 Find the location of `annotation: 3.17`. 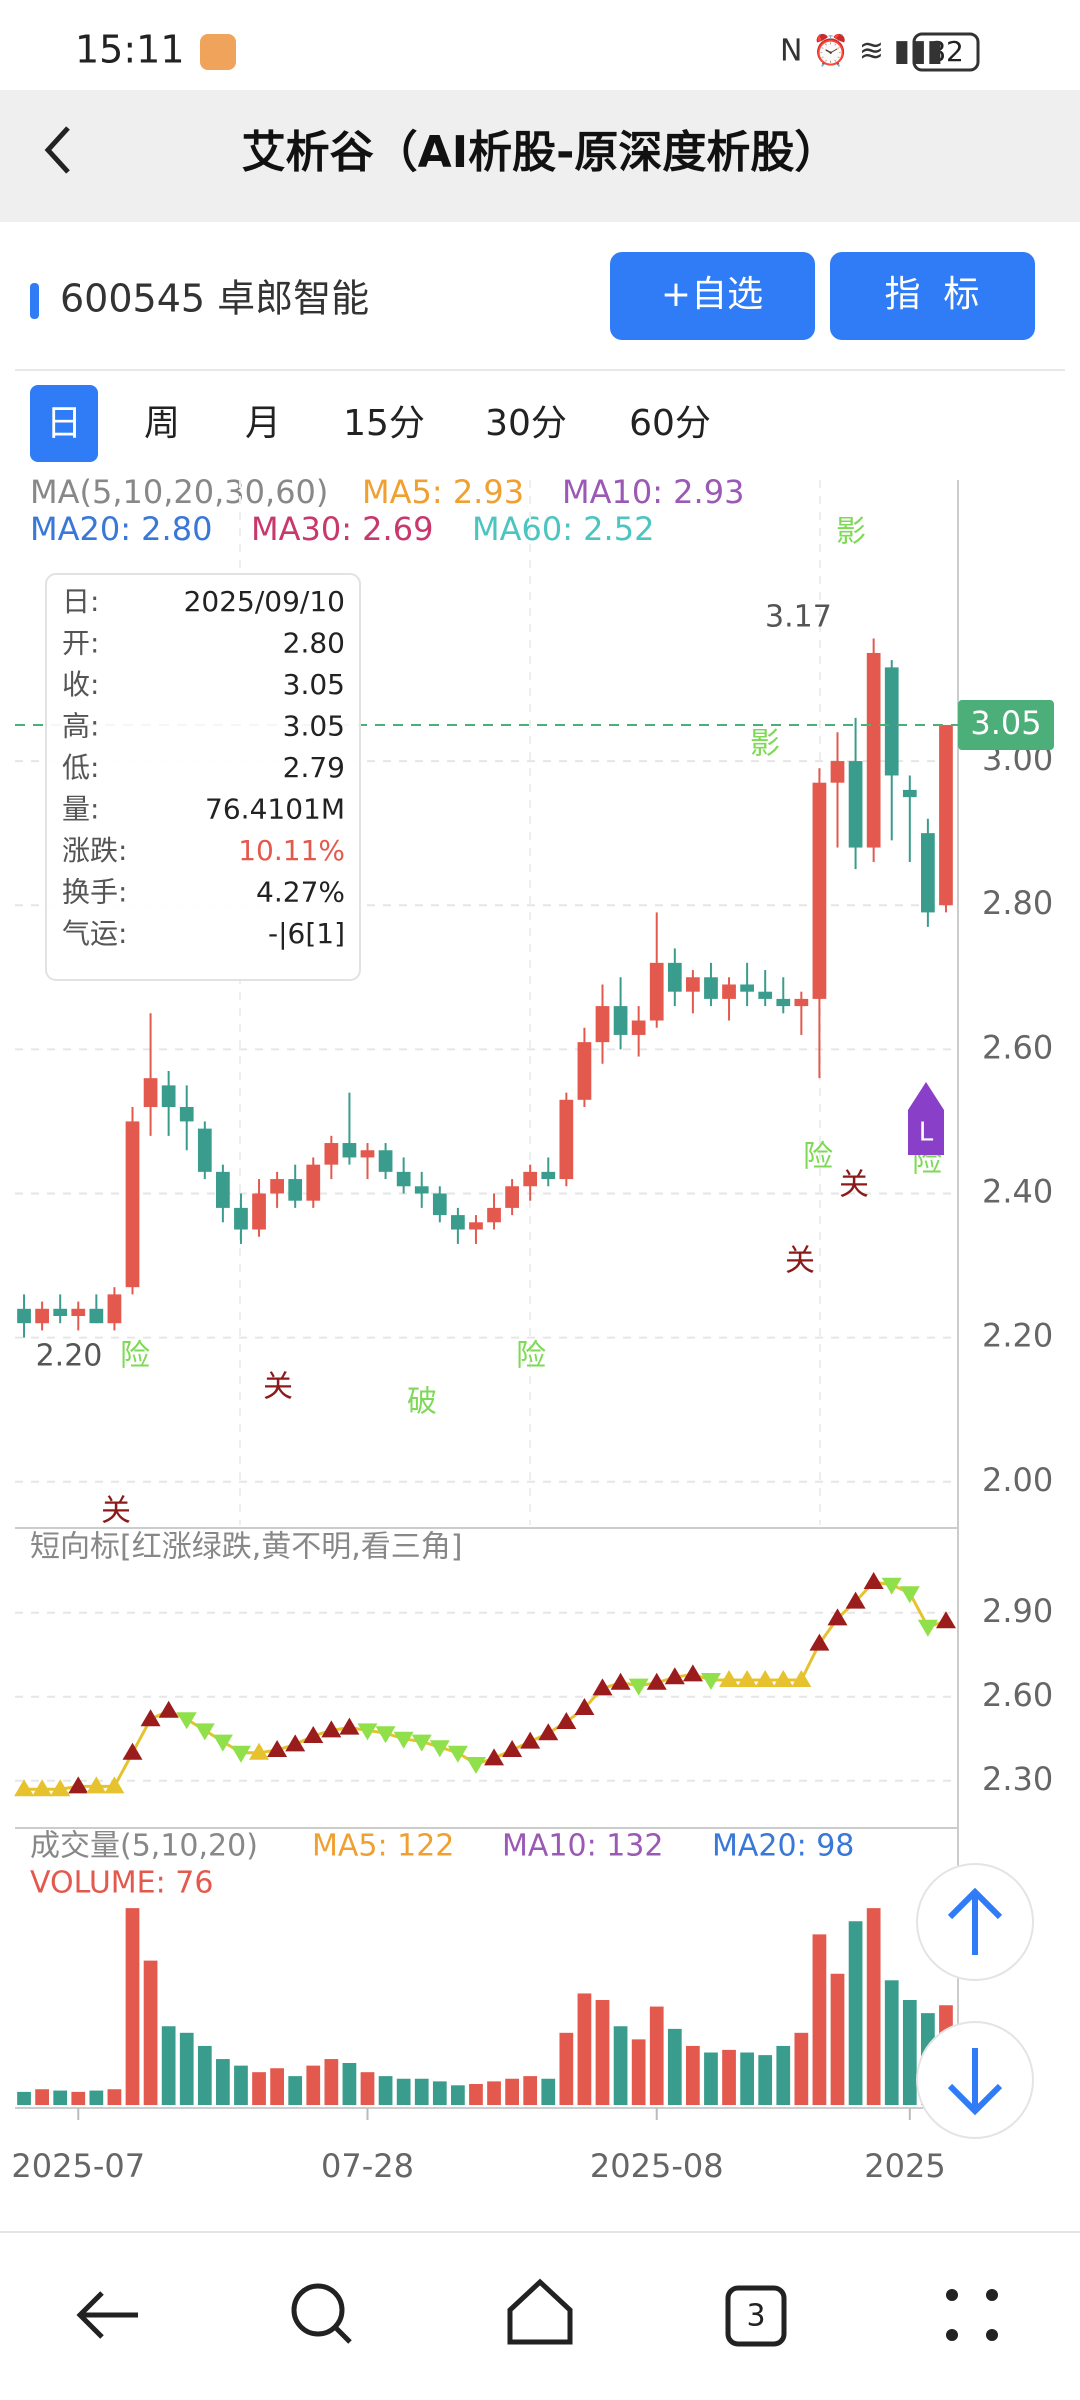

annotation: 3.17 is located at coordinates (798, 617).